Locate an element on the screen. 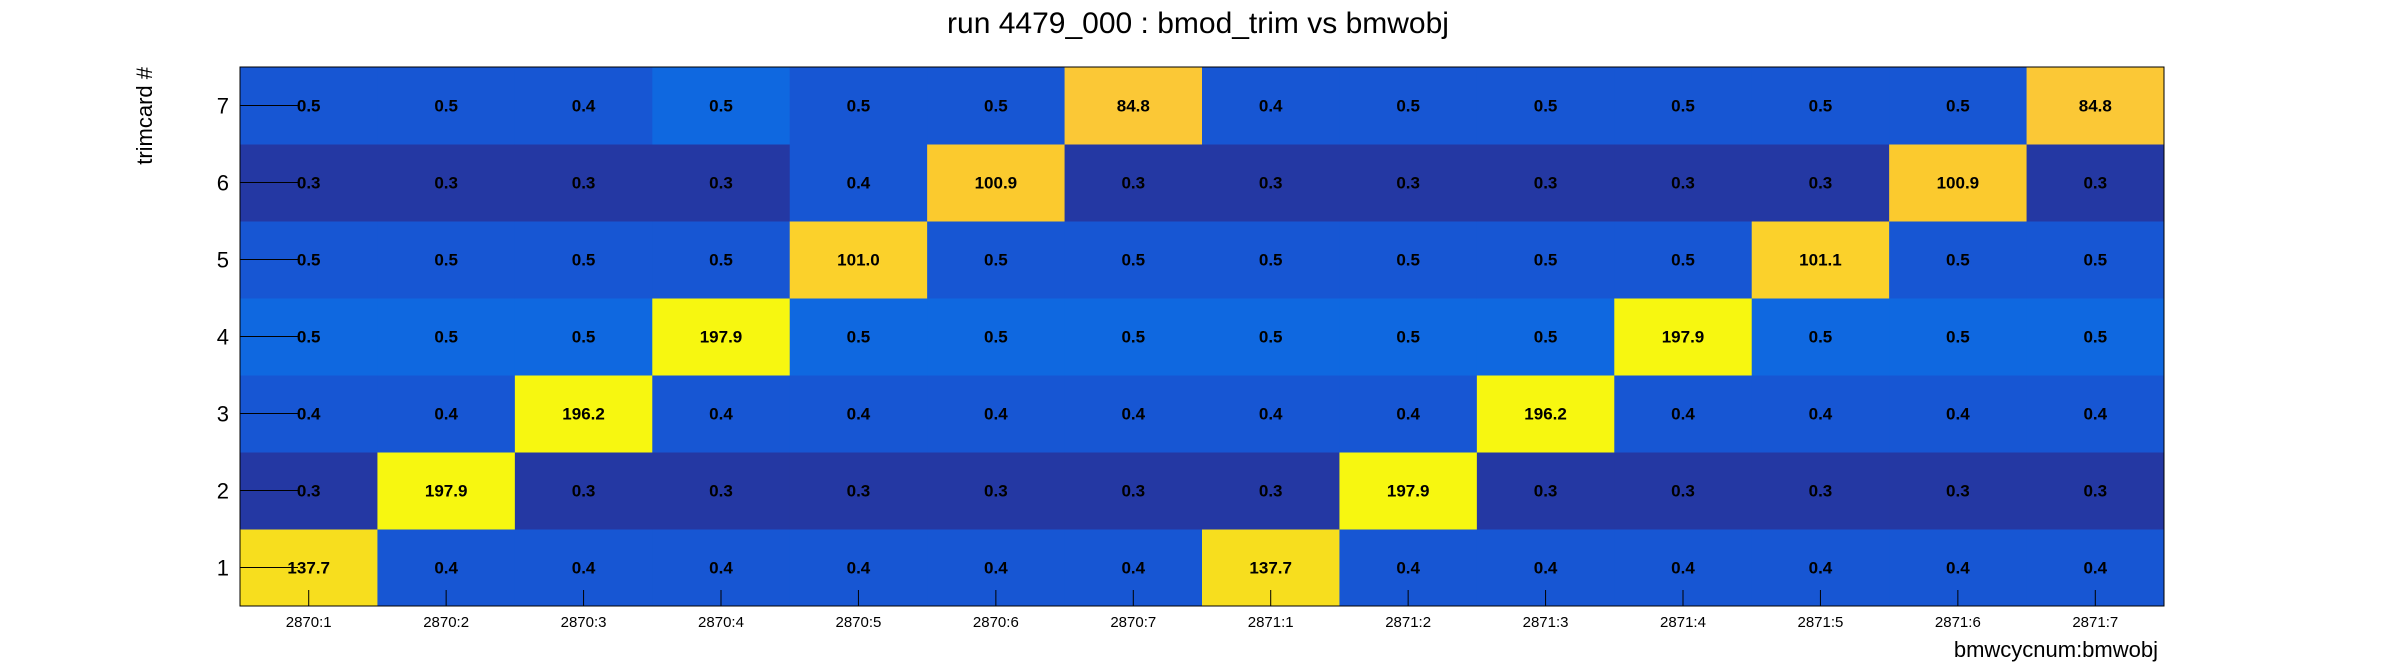 The image size is (2396, 672). cell-value-label: 196.2 is located at coordinates (1545, 414).